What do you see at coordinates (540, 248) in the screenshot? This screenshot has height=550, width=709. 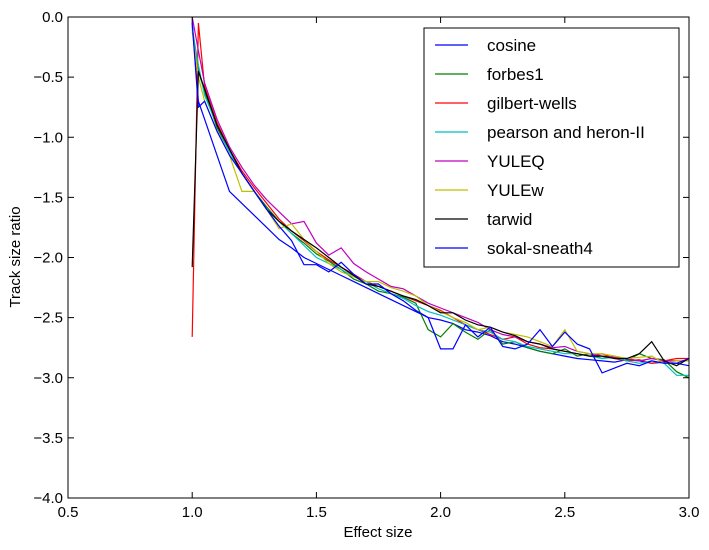 I see `legend-label-7: sokal-sneath4` at bounding box center [540, 248].